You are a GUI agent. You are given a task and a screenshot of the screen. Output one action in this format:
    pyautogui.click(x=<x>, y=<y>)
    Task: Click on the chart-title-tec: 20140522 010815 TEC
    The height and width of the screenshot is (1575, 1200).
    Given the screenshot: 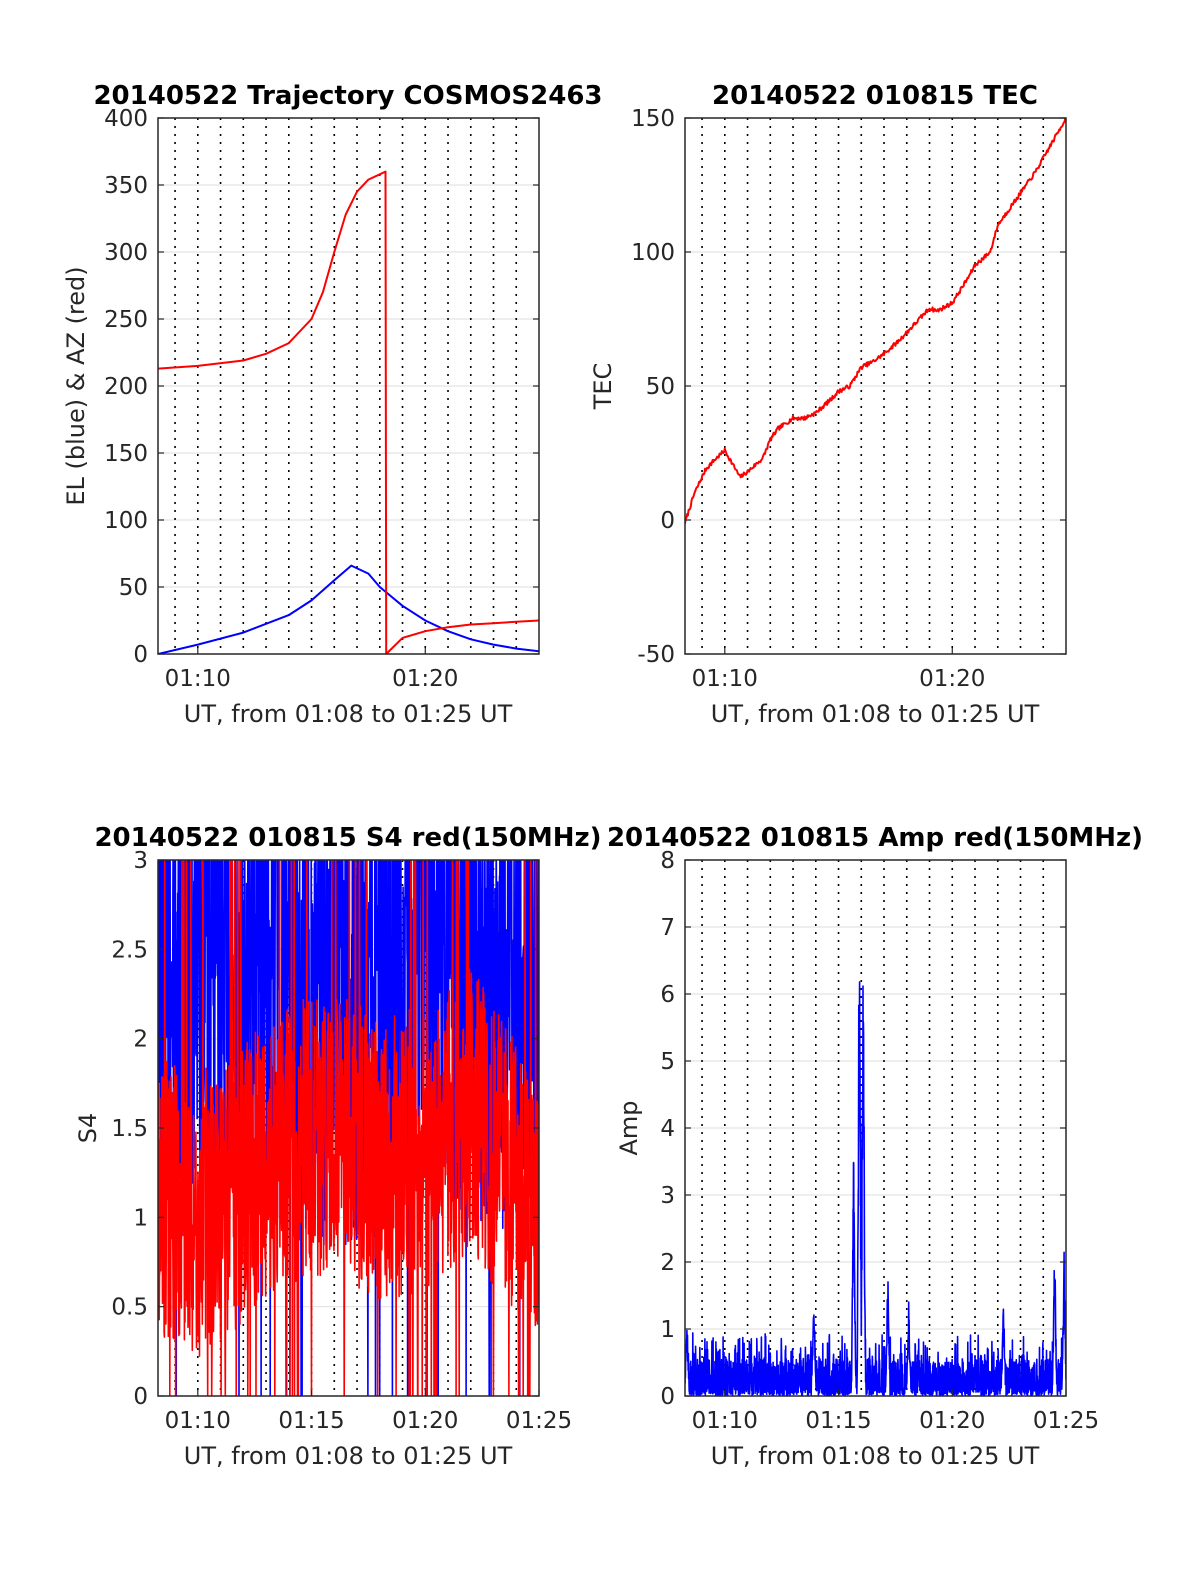 What is the action you would take?
    pyautogui.click(x=875, y=96)
    